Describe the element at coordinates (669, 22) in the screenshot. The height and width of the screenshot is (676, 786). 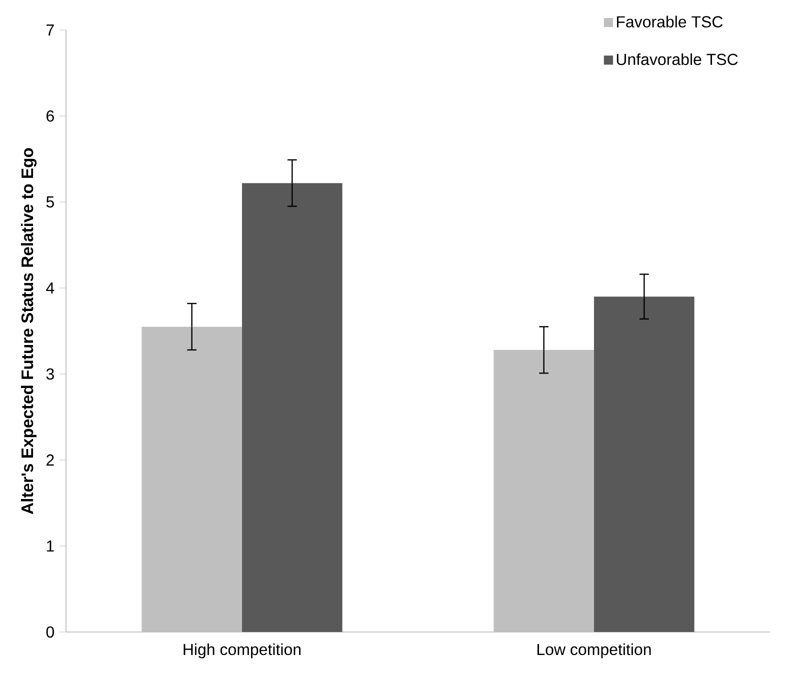
I see `legend-label: Favorable TSC` at that location.